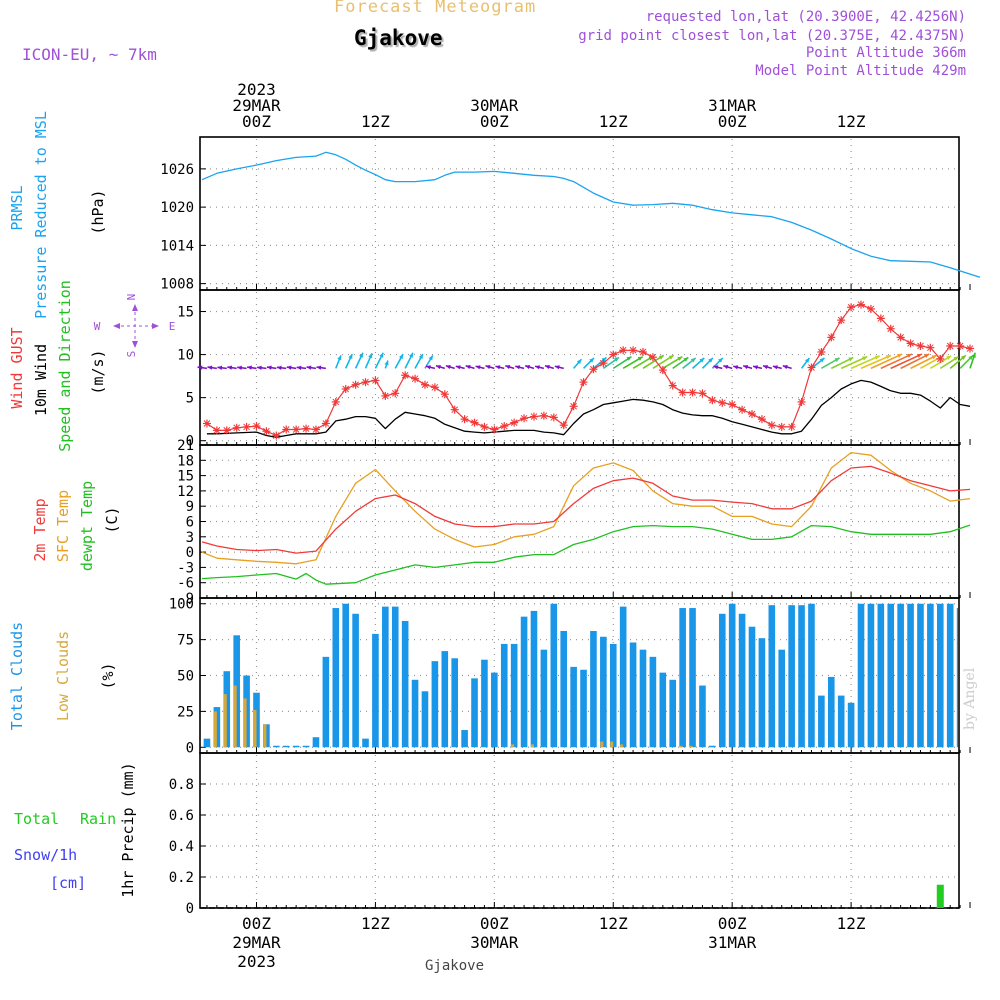 This screenshot has width=1000, height=1000. I want to click on clouds-label-low: Low Clouds, so click(63, 676).